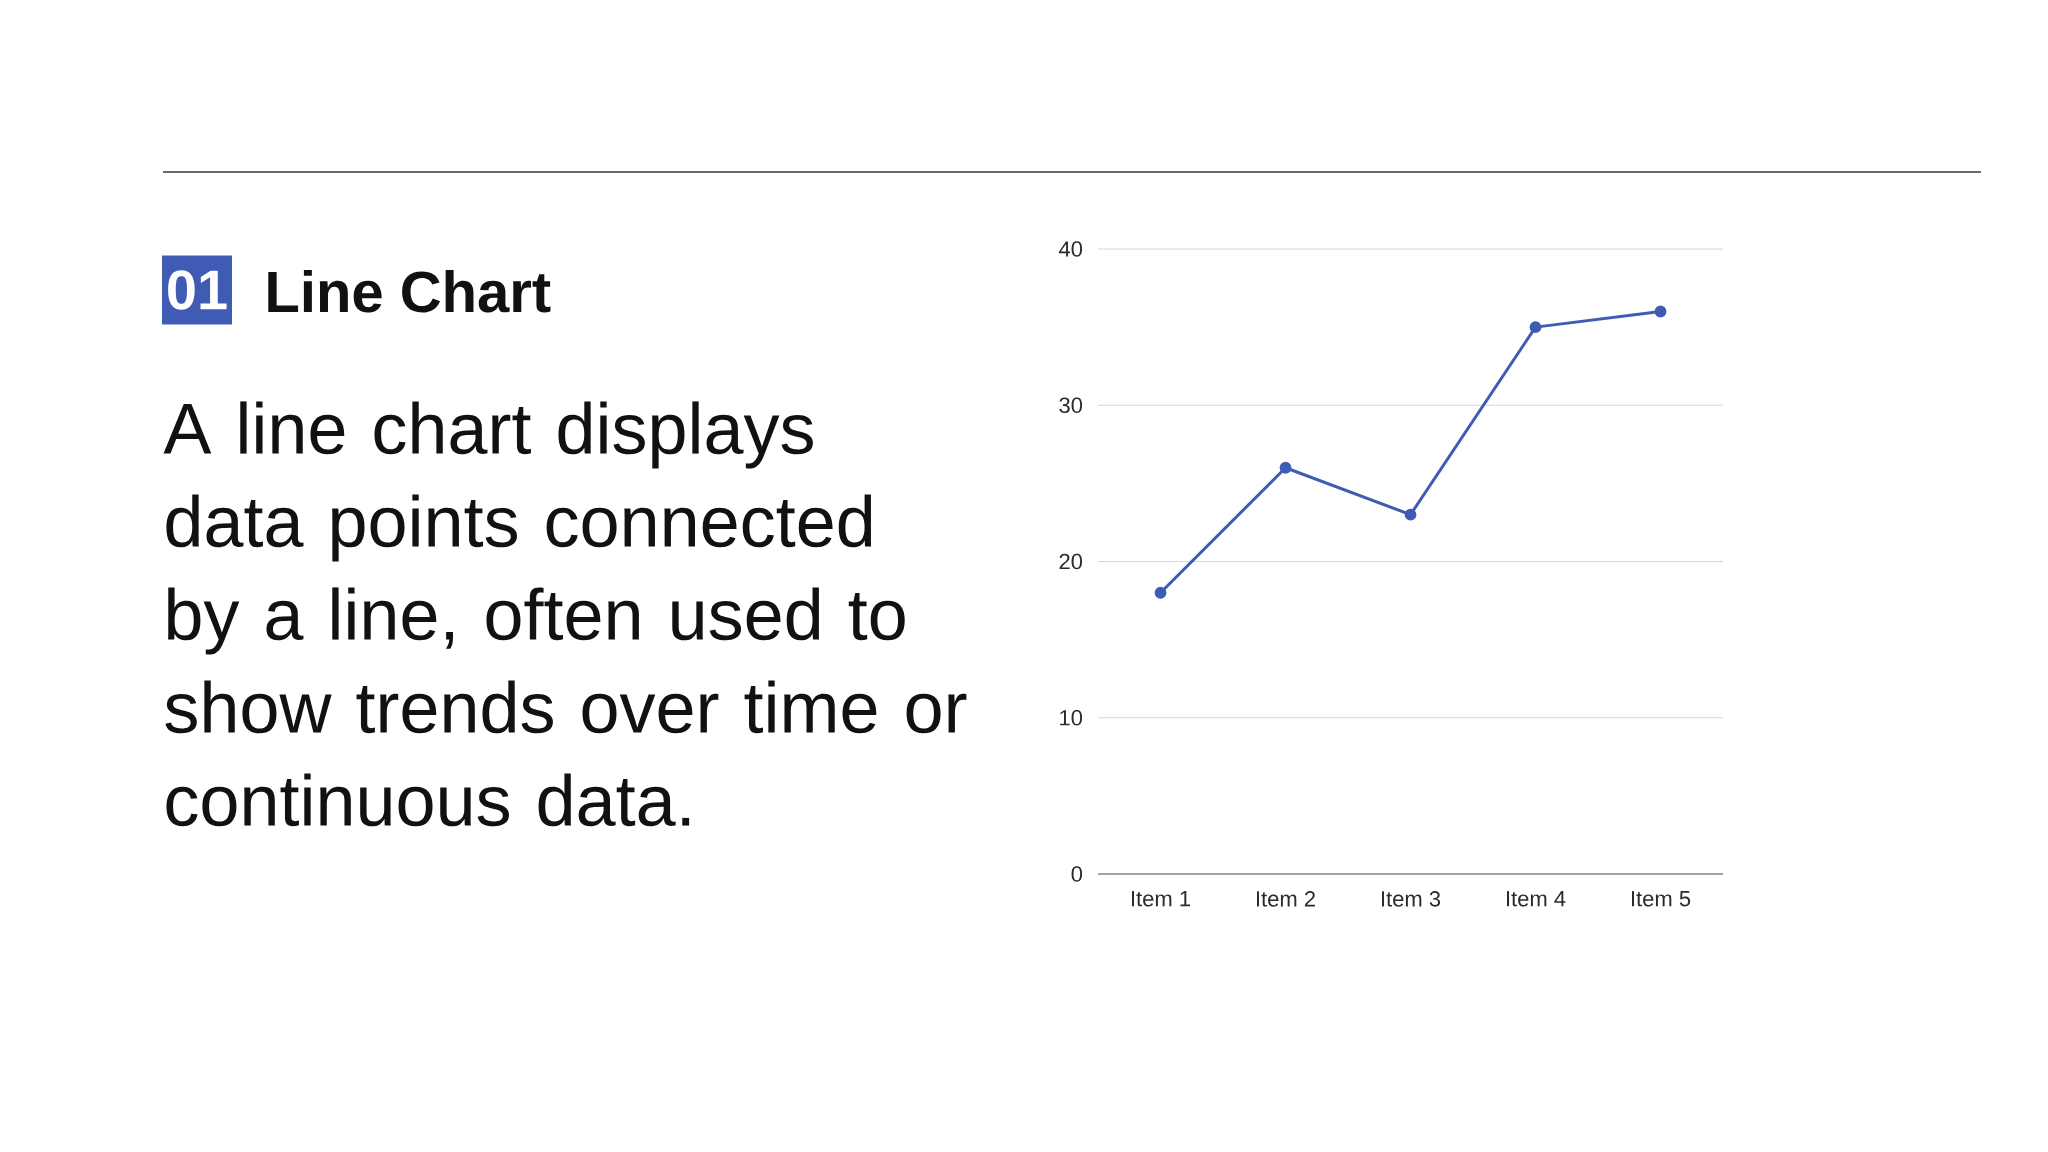  Describe the element at coordinates (1536, 899) in the screenshot. I see `x-tick-label: Item 4` at that location.